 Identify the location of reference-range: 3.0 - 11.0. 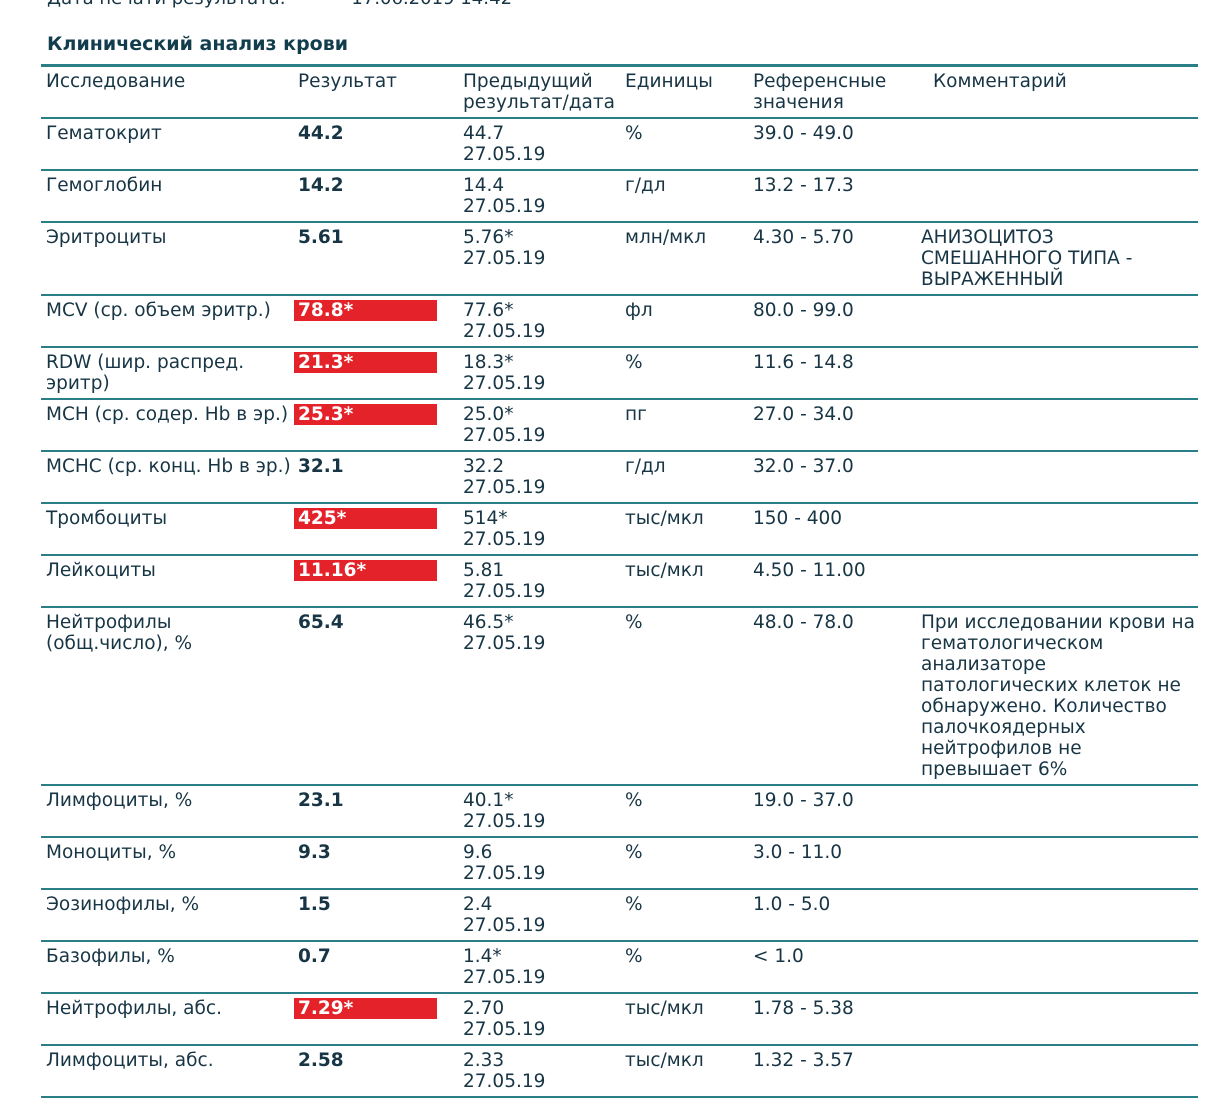
(798, 852).